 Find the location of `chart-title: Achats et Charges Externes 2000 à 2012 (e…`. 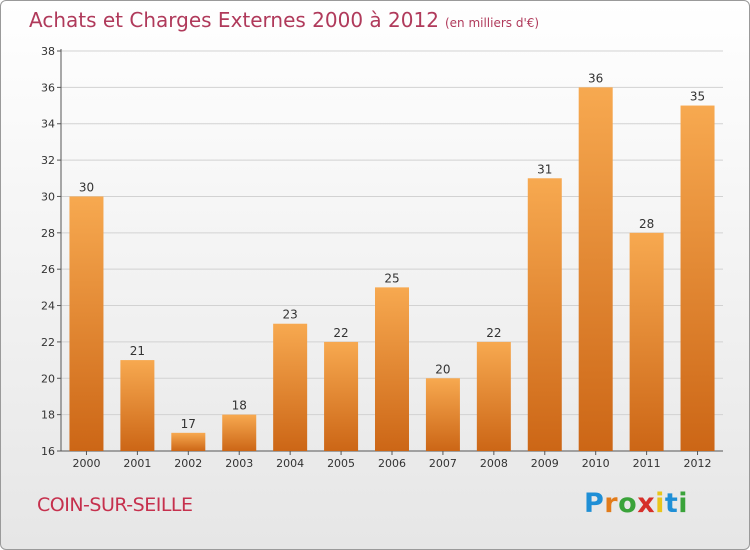

chart-title: Achats et Charges Externes 2000 à 2012 (e… is located at coordinates (284, 20).